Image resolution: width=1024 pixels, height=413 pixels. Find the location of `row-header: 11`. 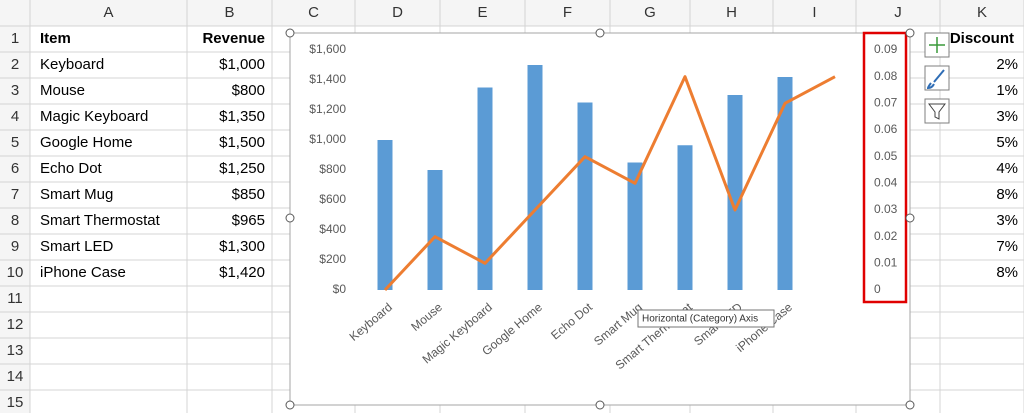

row-header: 11 is located at coordinates (15, 298).